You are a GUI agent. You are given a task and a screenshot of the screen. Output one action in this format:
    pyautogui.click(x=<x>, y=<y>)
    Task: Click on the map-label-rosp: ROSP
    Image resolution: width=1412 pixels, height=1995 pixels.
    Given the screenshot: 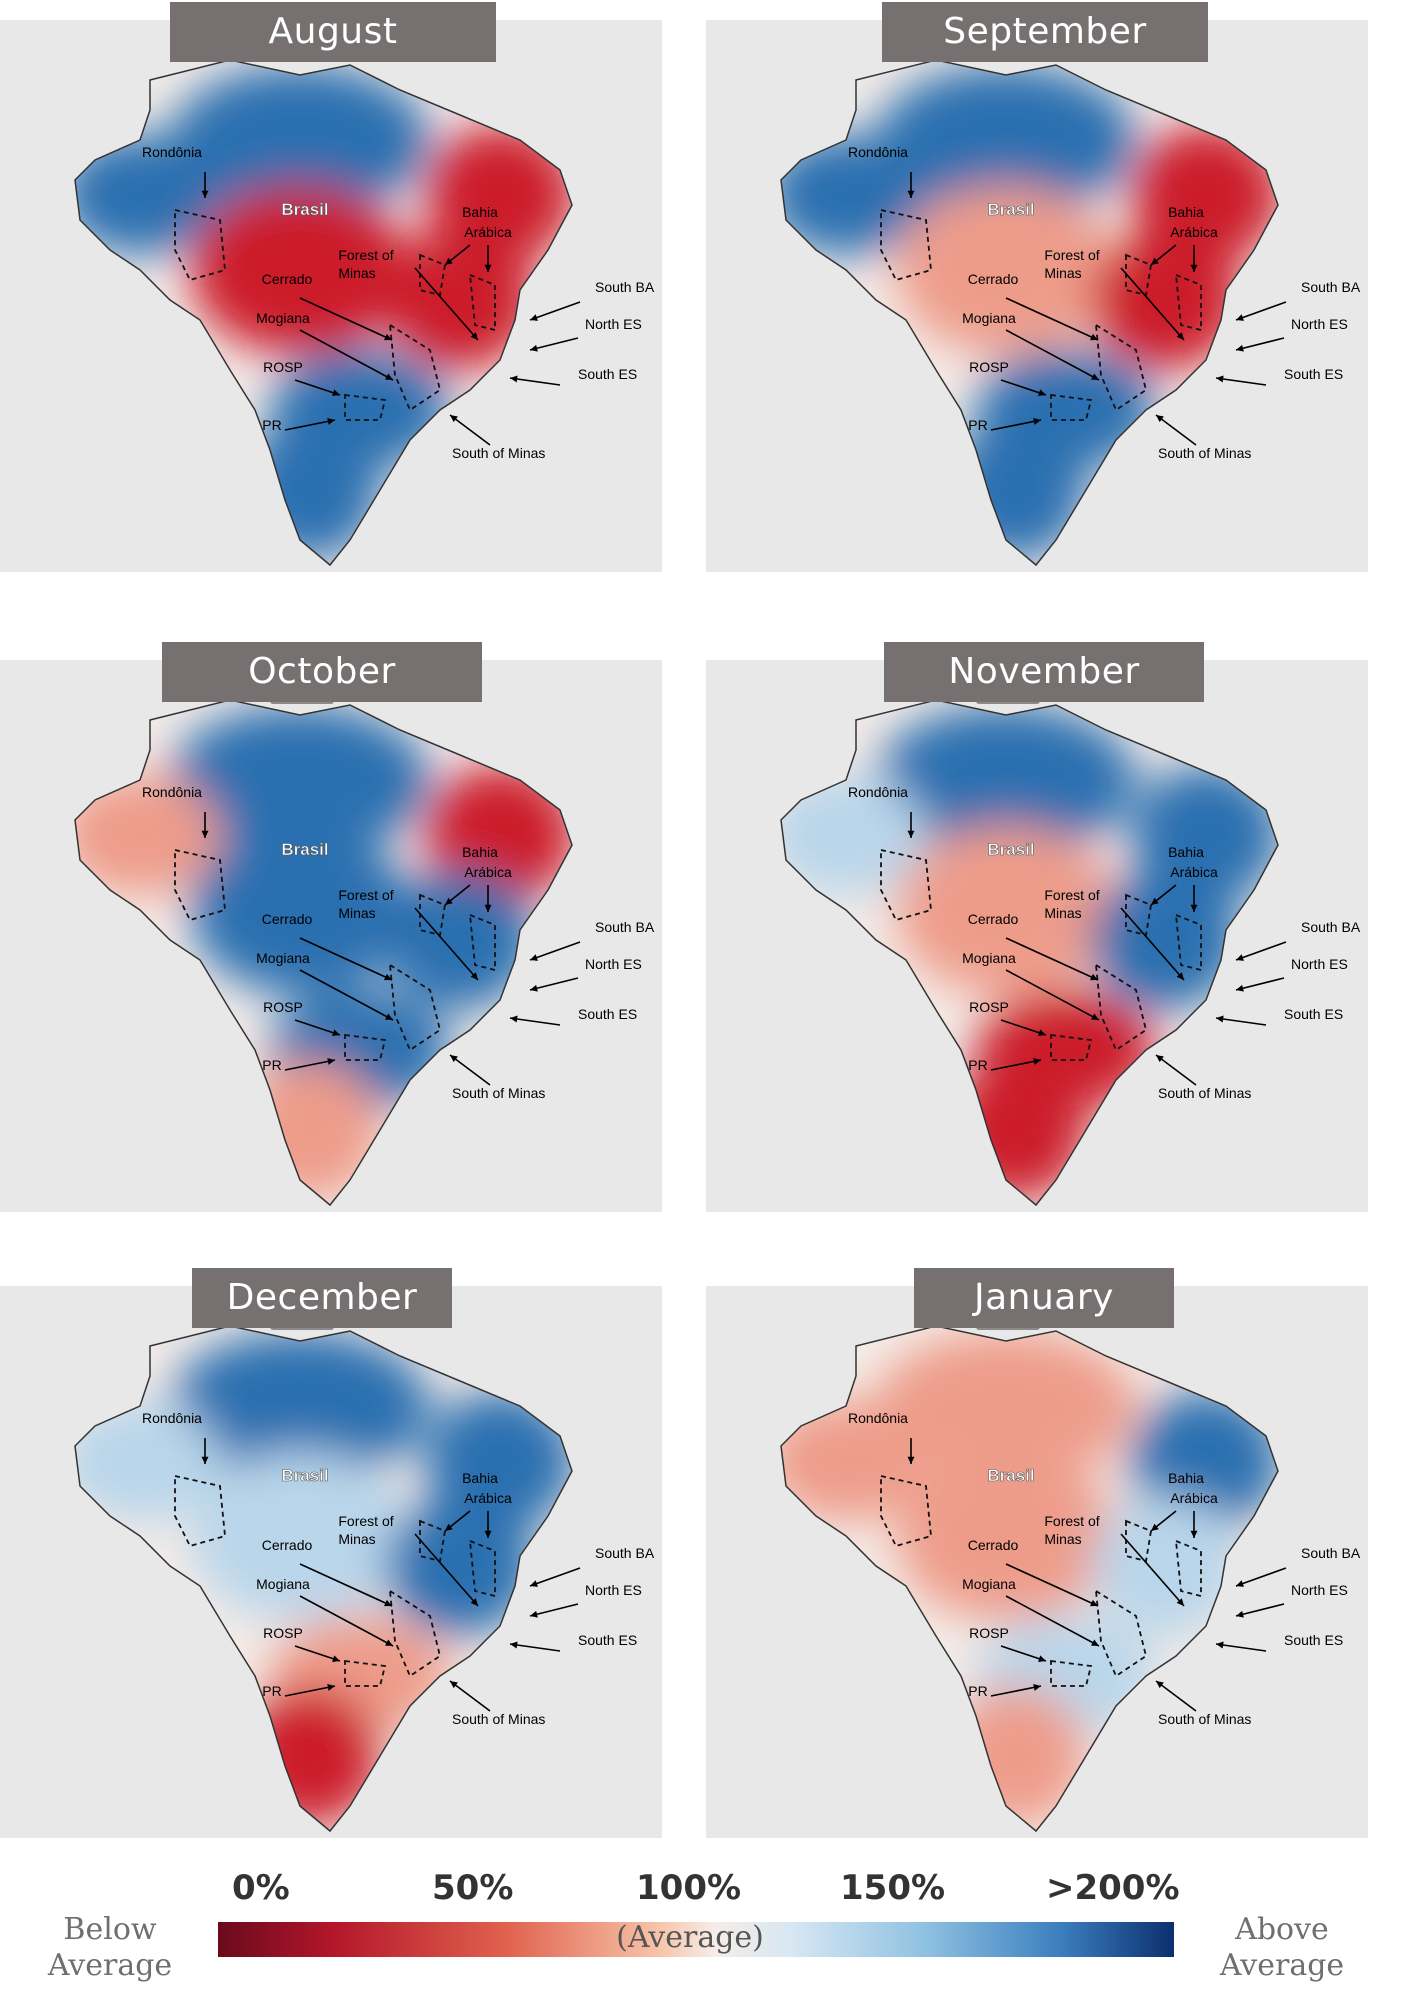 What is the action you would take?
    pyautogui.click(x=989, y=1633)
    